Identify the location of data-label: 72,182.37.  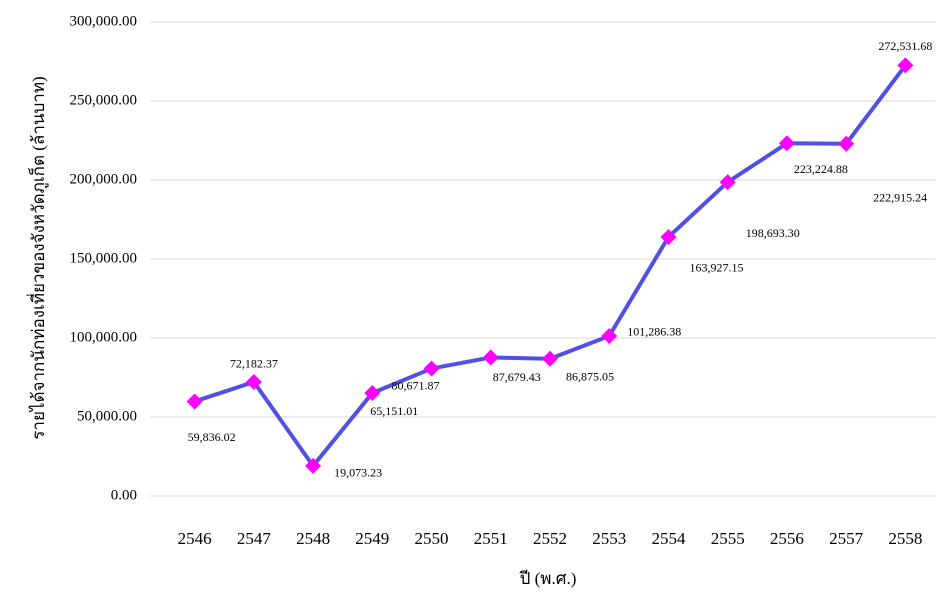
(254, 364).